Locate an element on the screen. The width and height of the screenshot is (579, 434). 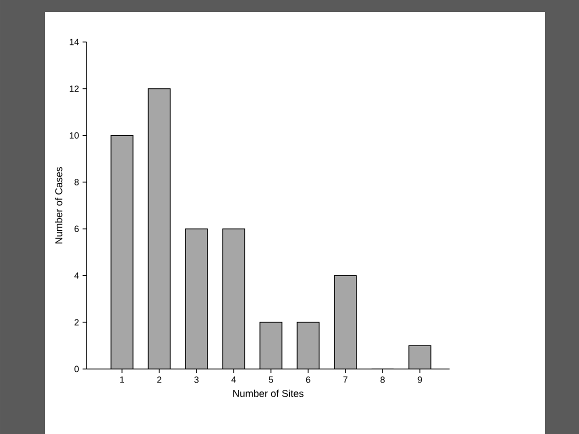
y-tick-label: 12 is located at coordinates (74, 89).